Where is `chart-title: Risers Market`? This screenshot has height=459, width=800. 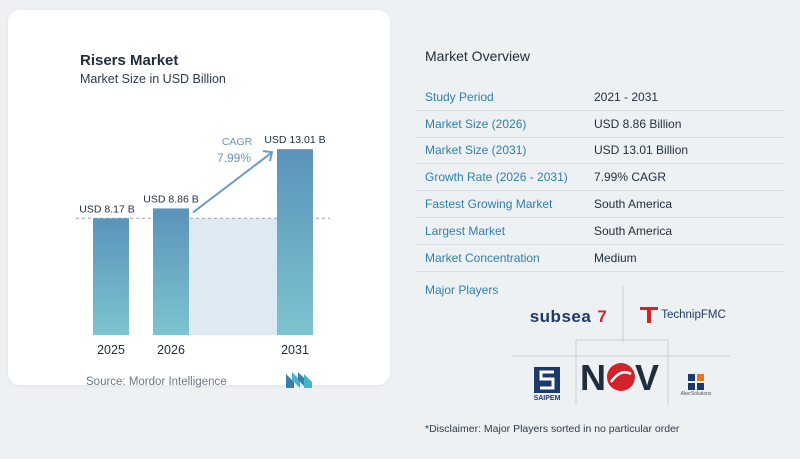
chart-title: Risers Market is located at coordinates (129, 60).